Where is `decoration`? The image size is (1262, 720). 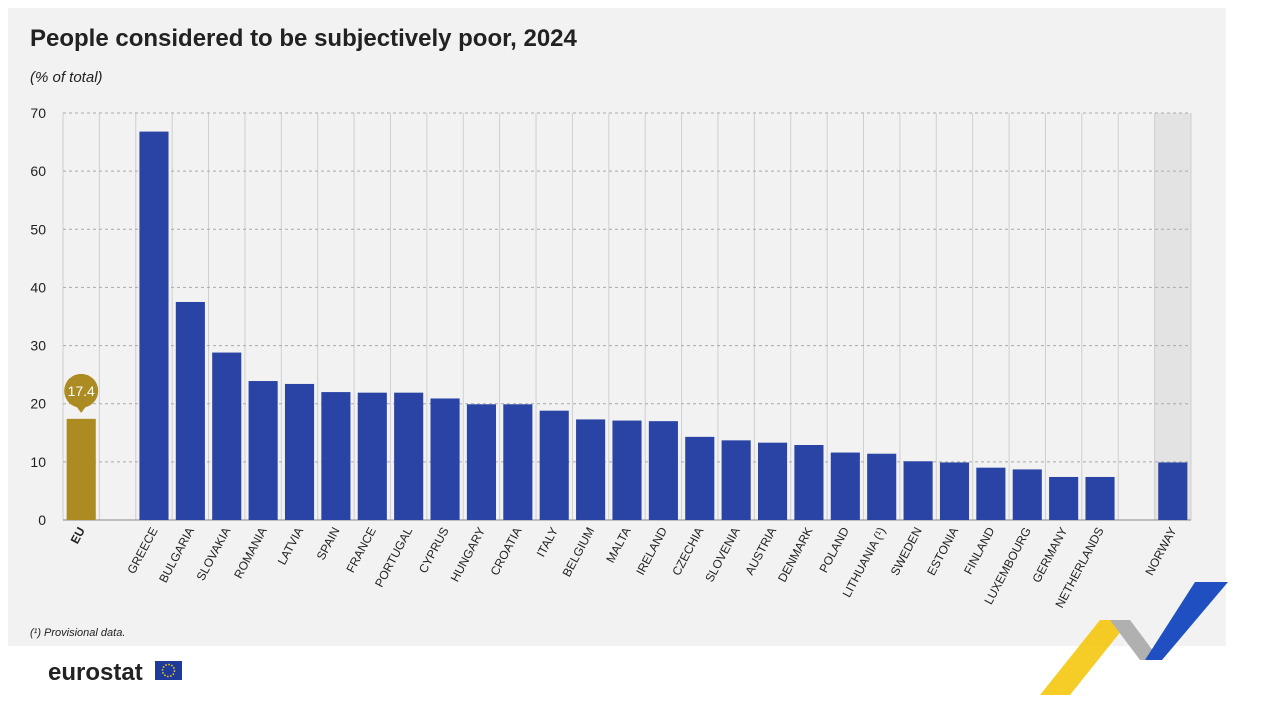 decoration is located at coordinates (1134, 638).